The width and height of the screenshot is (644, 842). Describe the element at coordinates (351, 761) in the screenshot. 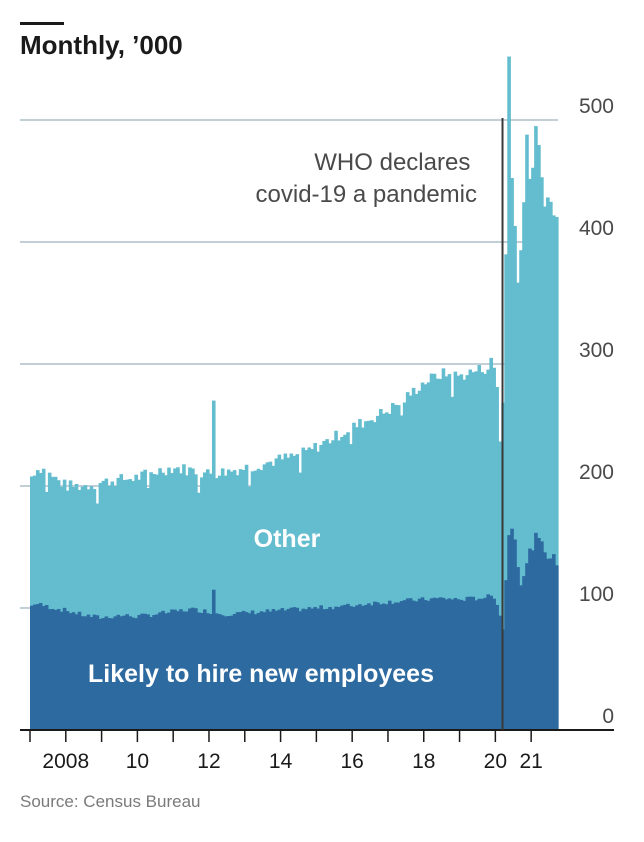

I see `x-tick-label-16: 16` at that location.